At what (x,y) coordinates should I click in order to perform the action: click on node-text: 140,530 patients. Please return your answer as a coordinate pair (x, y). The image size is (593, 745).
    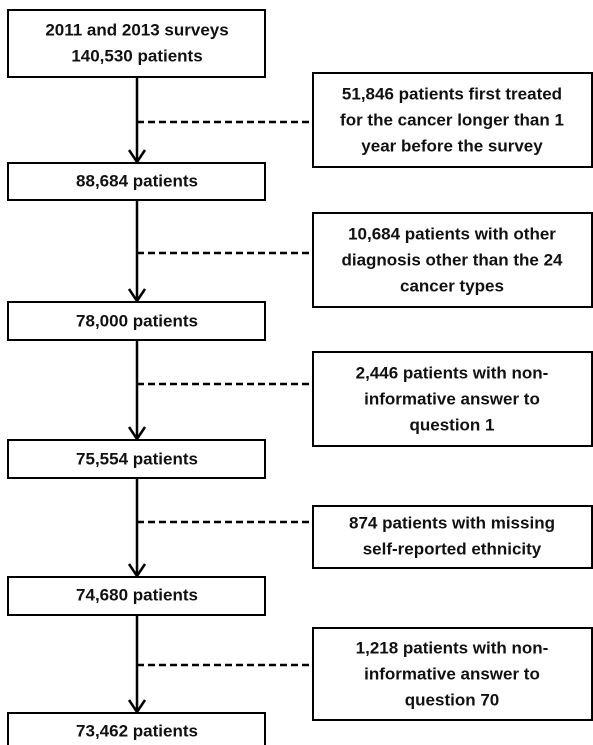
    Looking at the image, I should click on (136, 55).